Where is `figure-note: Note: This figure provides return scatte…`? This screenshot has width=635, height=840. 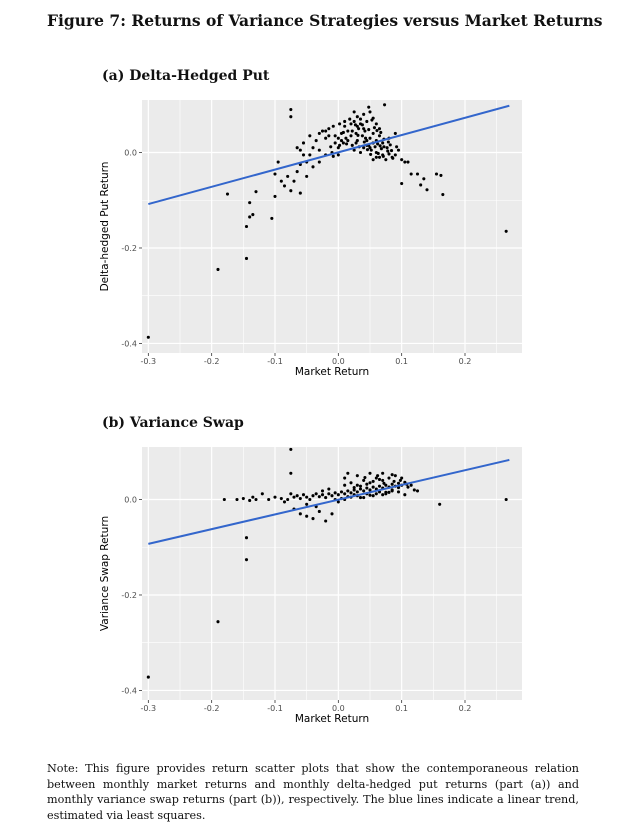 figure-note: Note: This figure provides return scatte… is located at coordinates (313, 792).